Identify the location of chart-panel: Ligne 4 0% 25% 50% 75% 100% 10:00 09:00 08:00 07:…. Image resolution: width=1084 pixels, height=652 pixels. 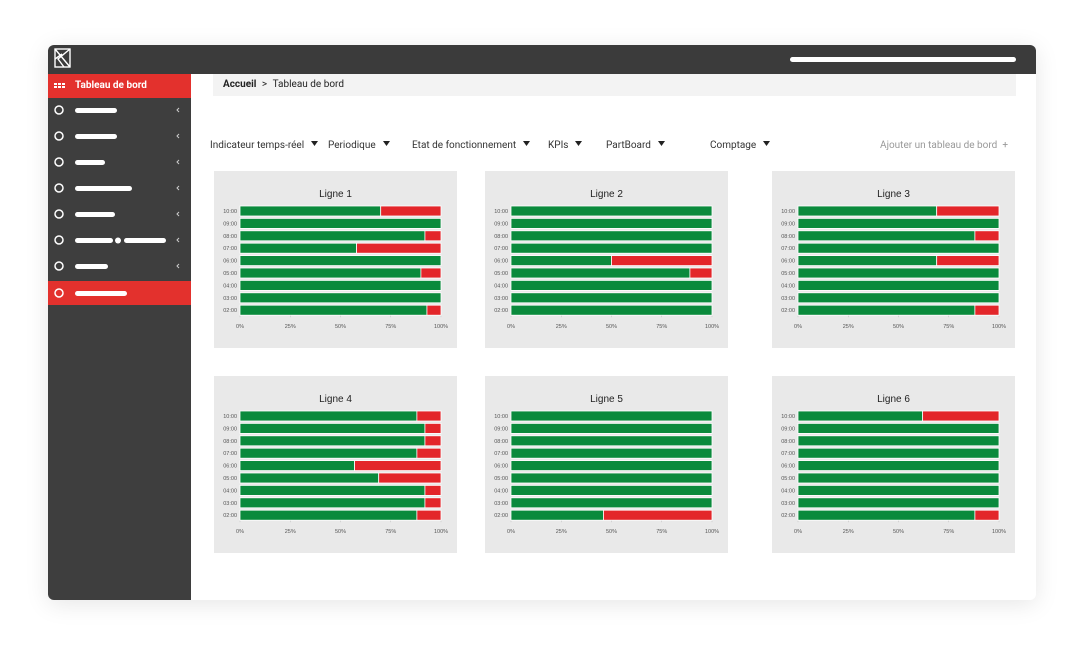
(335, 464).